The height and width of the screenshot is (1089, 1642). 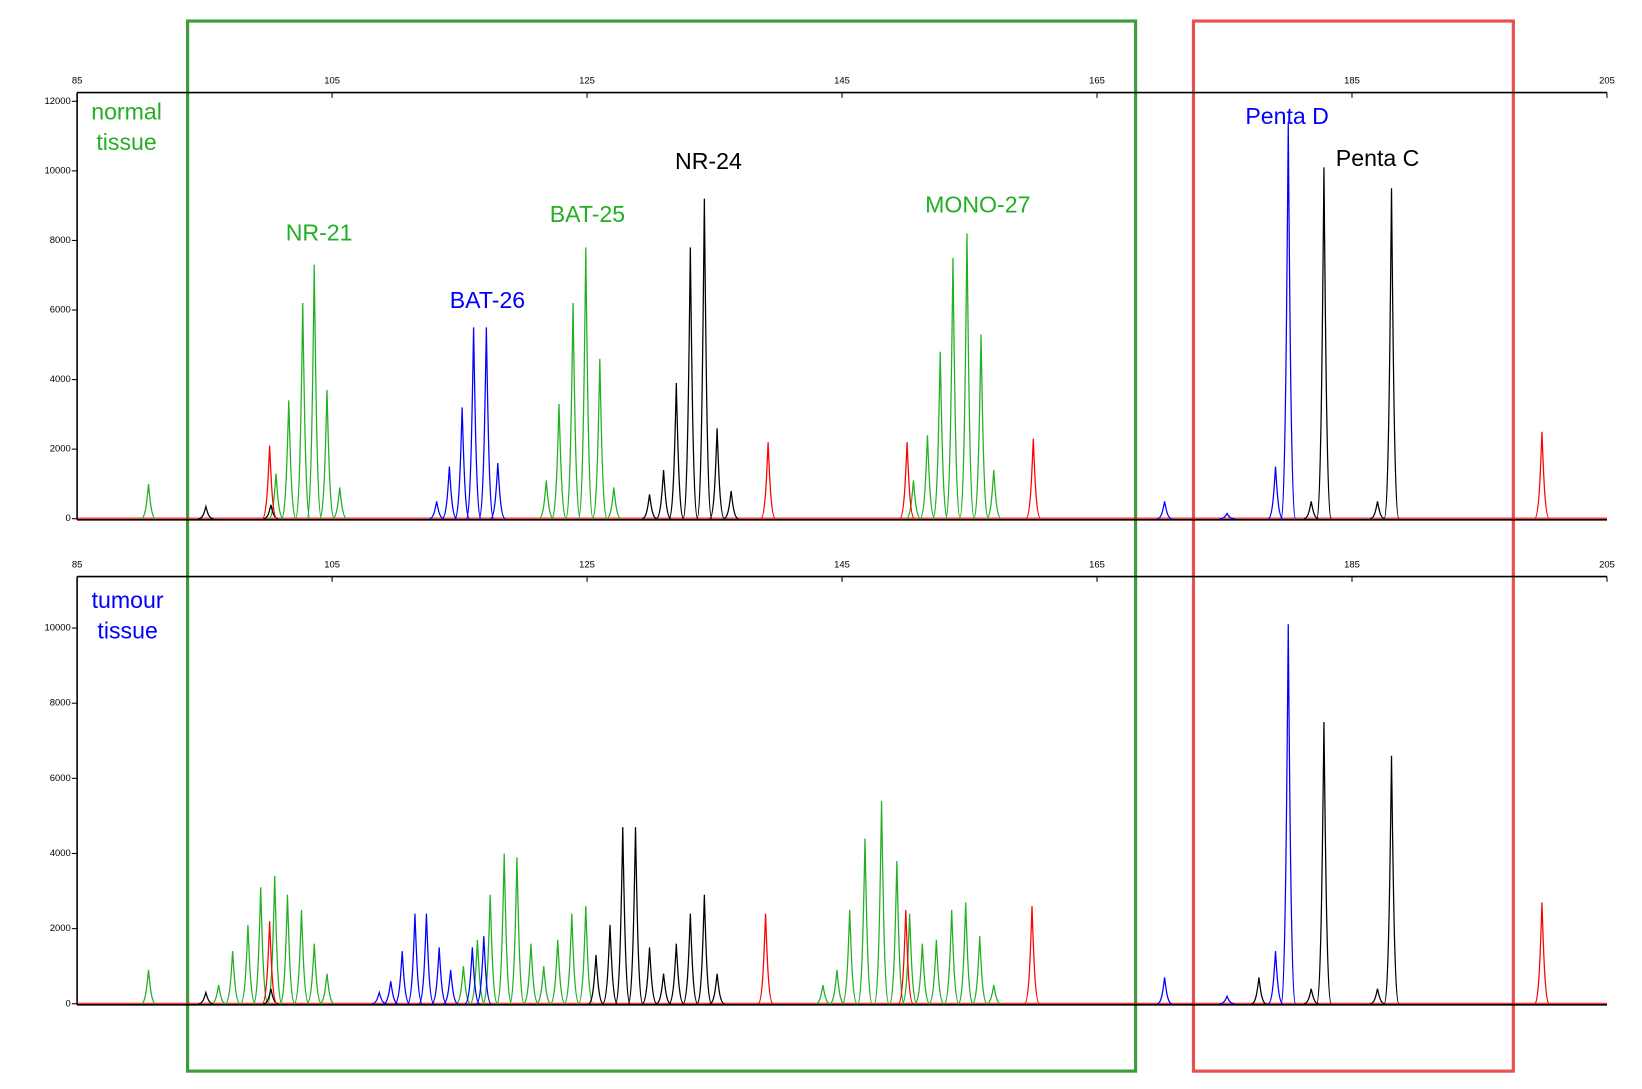 What do you see at coordinates (58, 170) in the screenshot?
I see `y-tick-label: 10000` at bounding box center [58, 170].